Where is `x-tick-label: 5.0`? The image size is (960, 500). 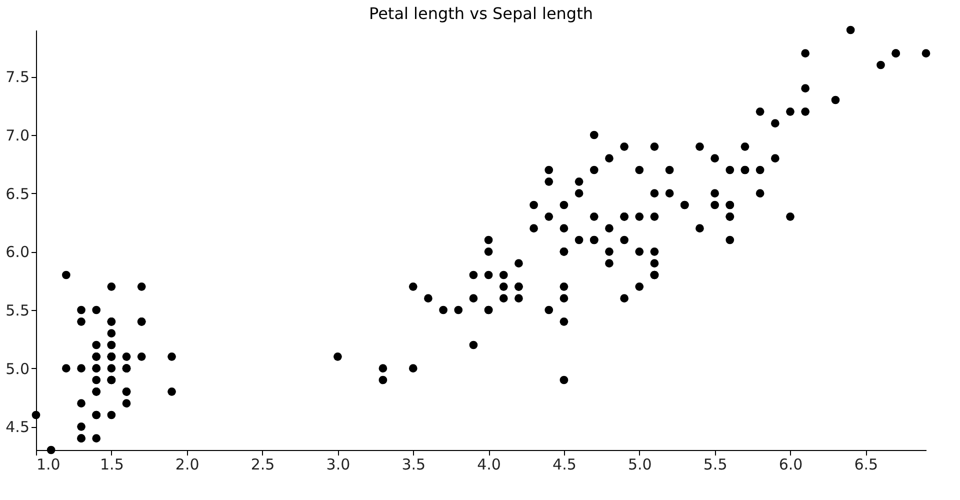
x-tick-label: 5.0 is located at coordinates (640, 465).